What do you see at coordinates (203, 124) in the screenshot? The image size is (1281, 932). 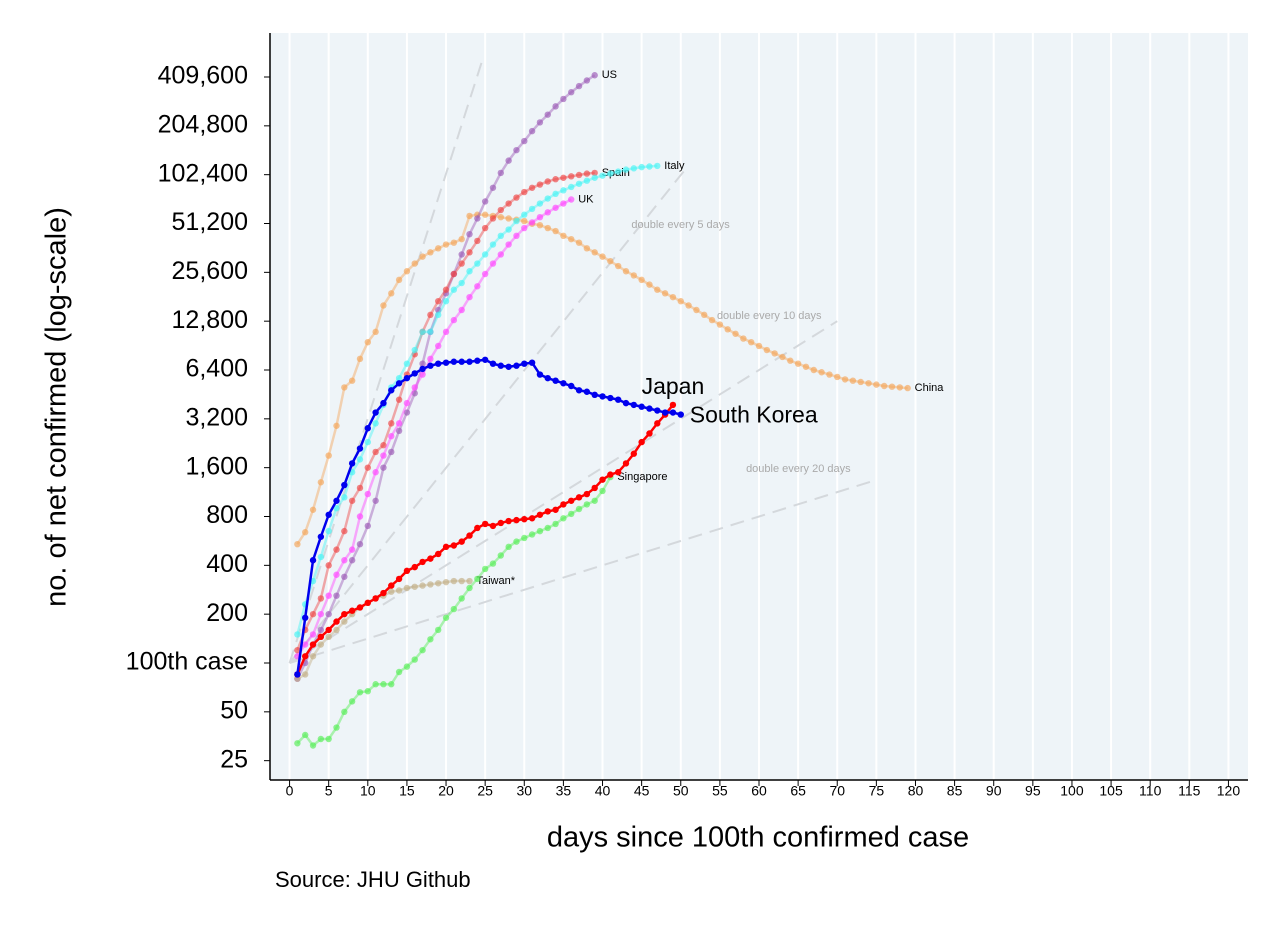 I see `y-tick-label: 204,800` at bounding box center [203, 124].